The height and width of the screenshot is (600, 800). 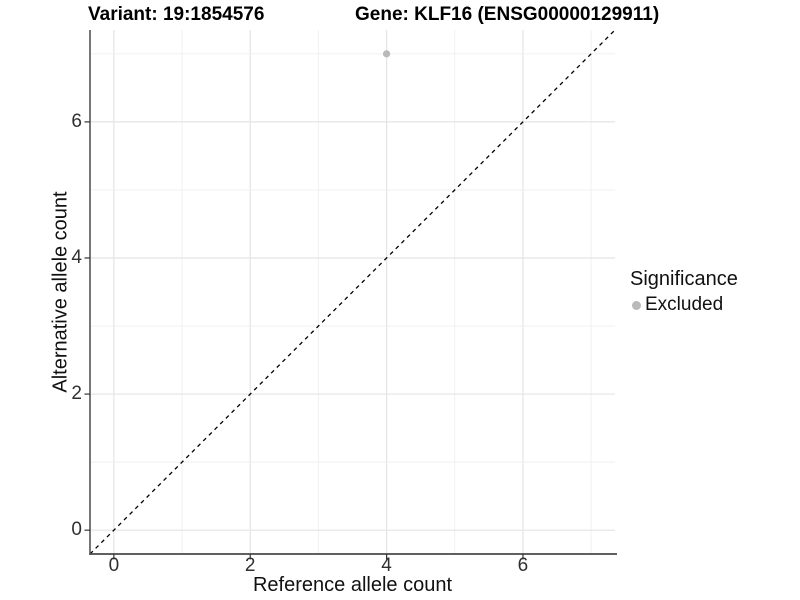 What do you see at coordinates (684, 292) in the screenshot?
I see `legend: Significance Excluded` at bounding box center [684, 292].